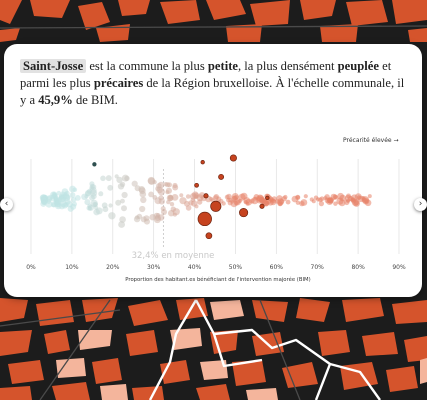  Describe the element at coordinates (72, 267) in the screenshot. I see `x-tick-label: 10%` at that location.